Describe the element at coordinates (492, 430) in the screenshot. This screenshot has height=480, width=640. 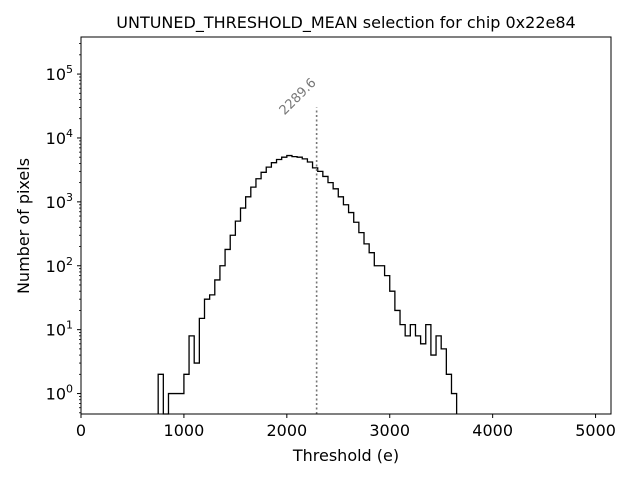
I see `x-tick-label: 4000` at that location.